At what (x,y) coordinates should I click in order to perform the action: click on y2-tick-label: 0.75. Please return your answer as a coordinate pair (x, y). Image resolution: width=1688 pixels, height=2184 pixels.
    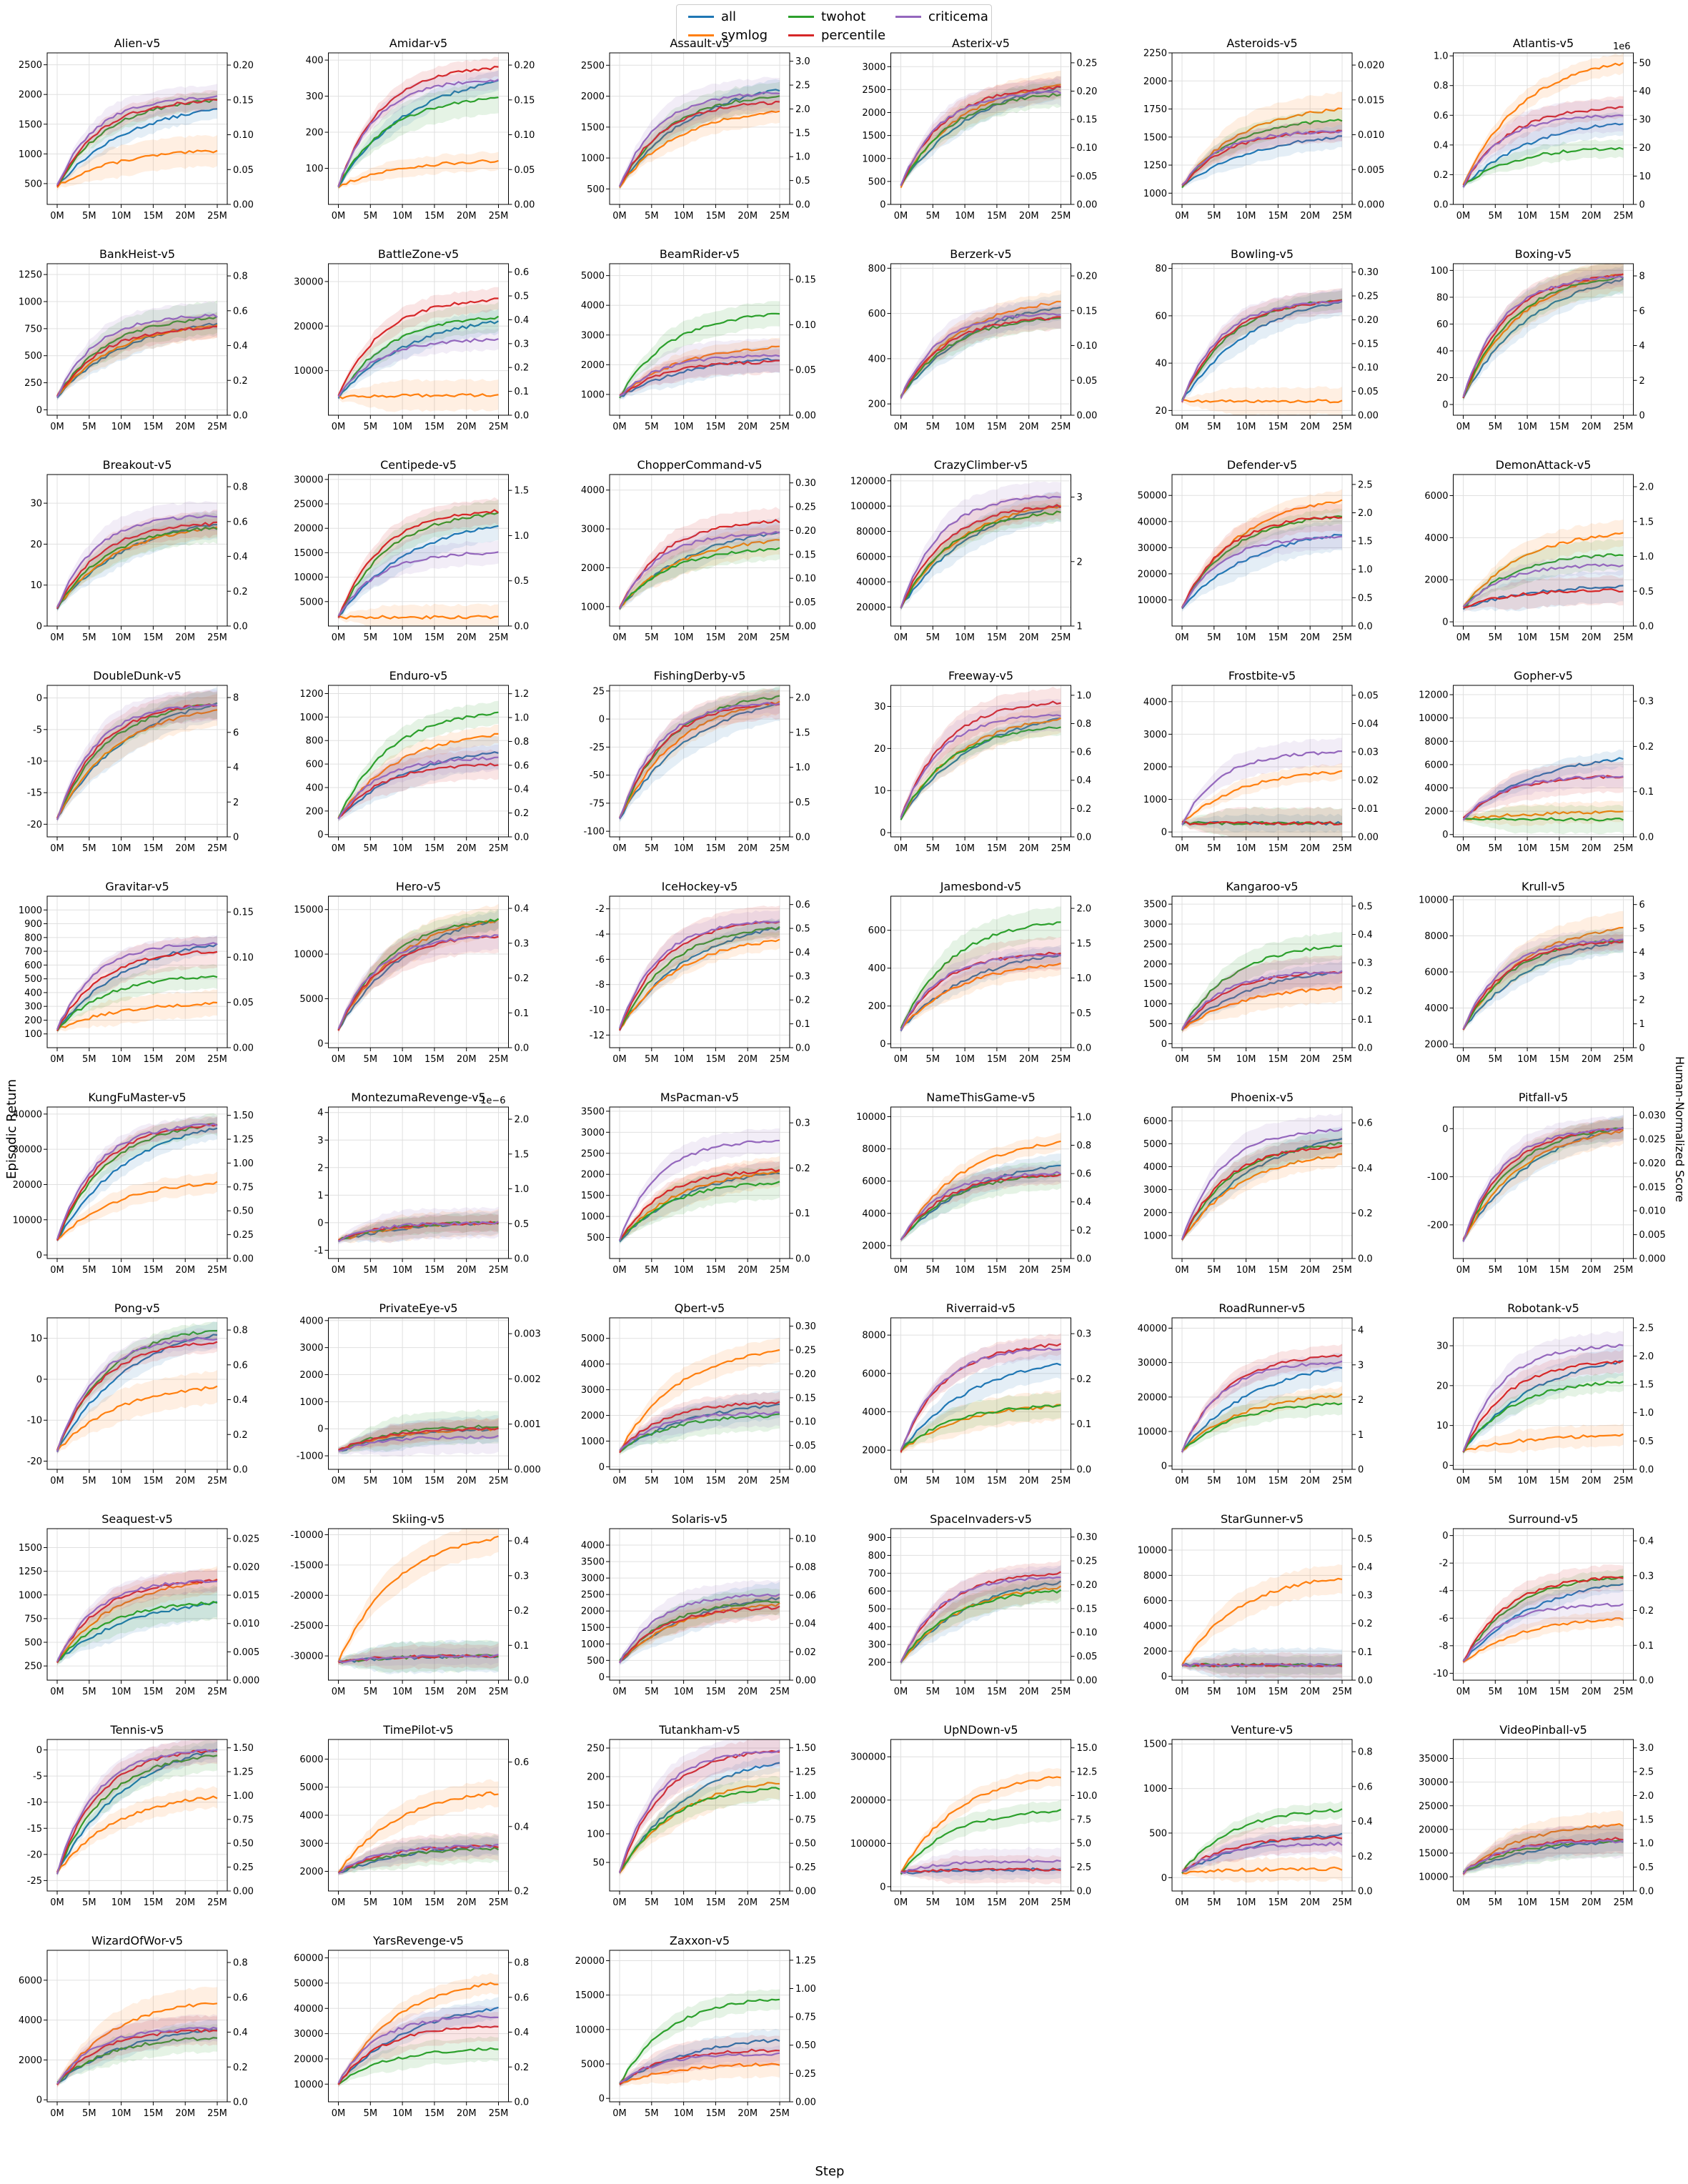
    Looking at the image, I should click on (243, 1820).